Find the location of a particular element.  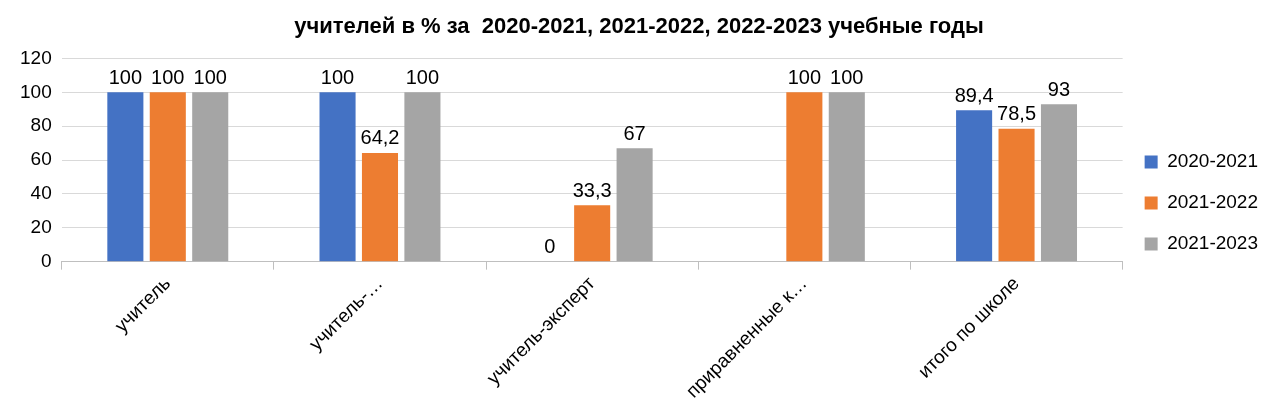

y-tick-label: 80 is located at coordinates (41, 125).